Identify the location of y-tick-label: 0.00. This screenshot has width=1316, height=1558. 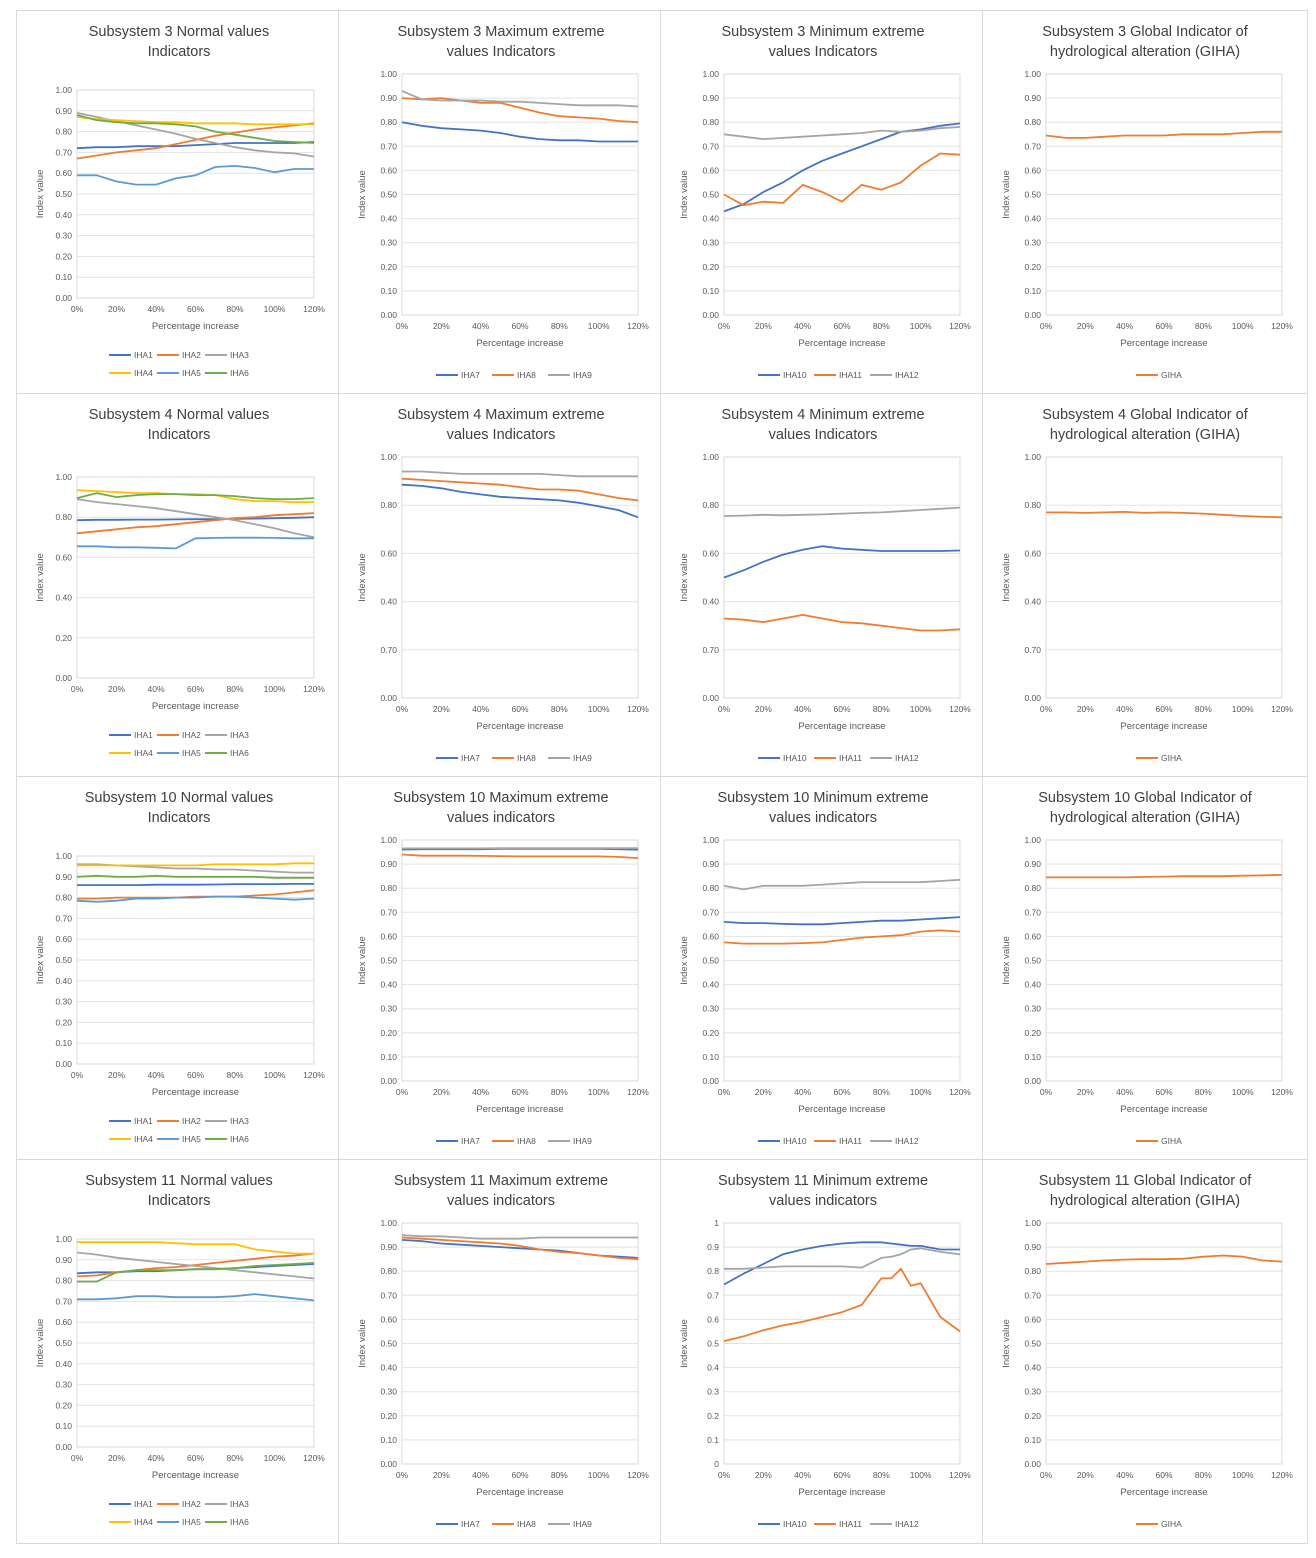
(388, 698).